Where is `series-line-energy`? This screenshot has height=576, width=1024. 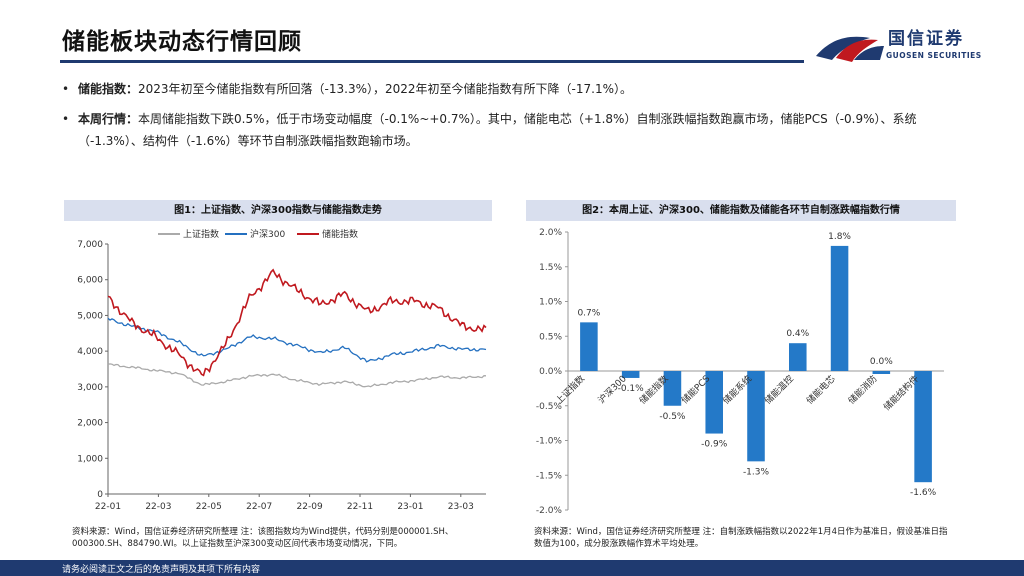 series-line-energy is located at coordinates (297, 322).